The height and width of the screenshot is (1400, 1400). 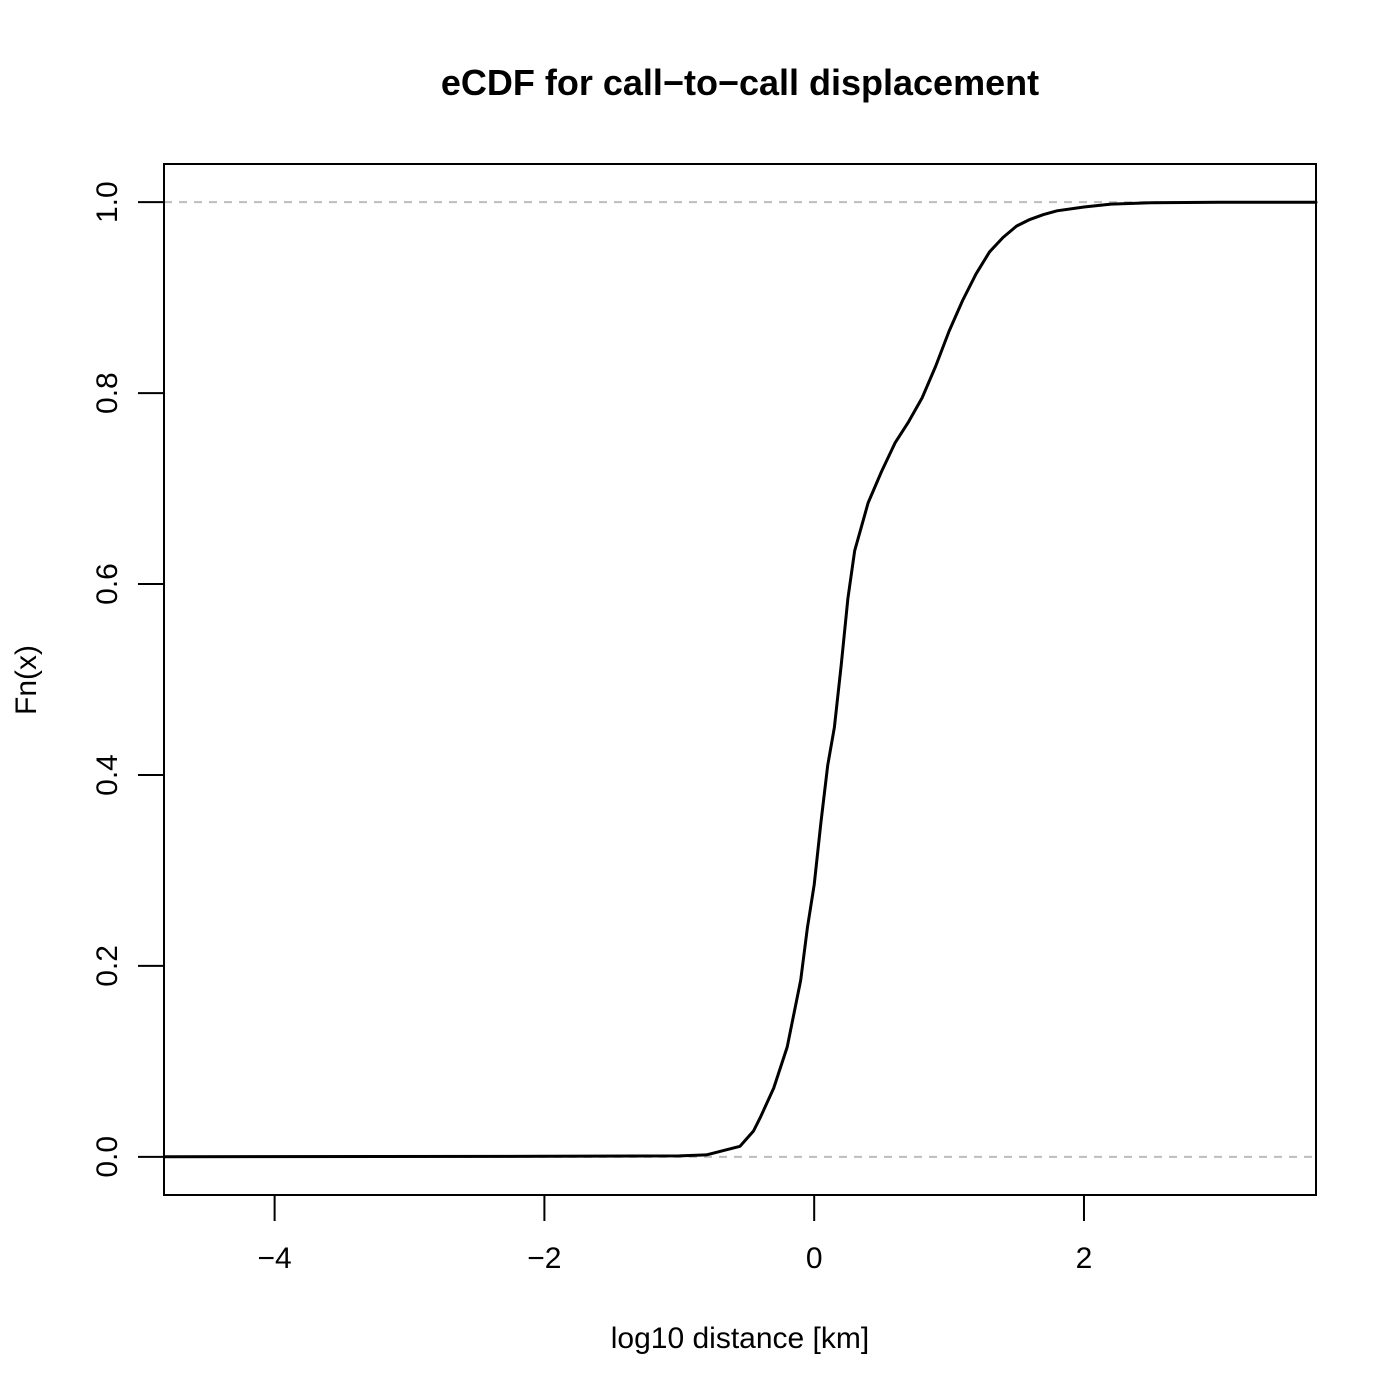 I want to click on chart-title: eCDF for call−to−call displacement, so click(x=740, y=82).